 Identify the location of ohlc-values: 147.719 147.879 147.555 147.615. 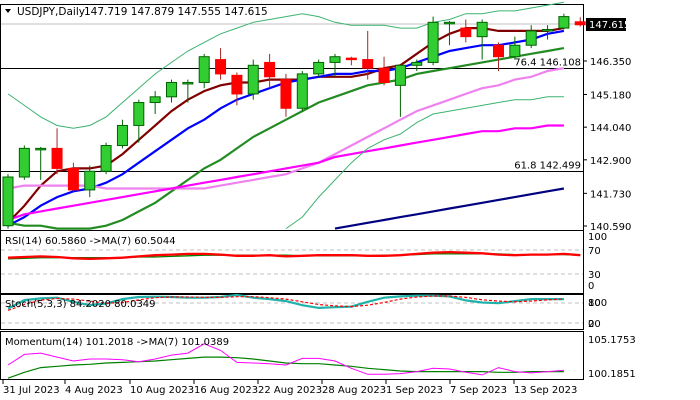
(176, 12).